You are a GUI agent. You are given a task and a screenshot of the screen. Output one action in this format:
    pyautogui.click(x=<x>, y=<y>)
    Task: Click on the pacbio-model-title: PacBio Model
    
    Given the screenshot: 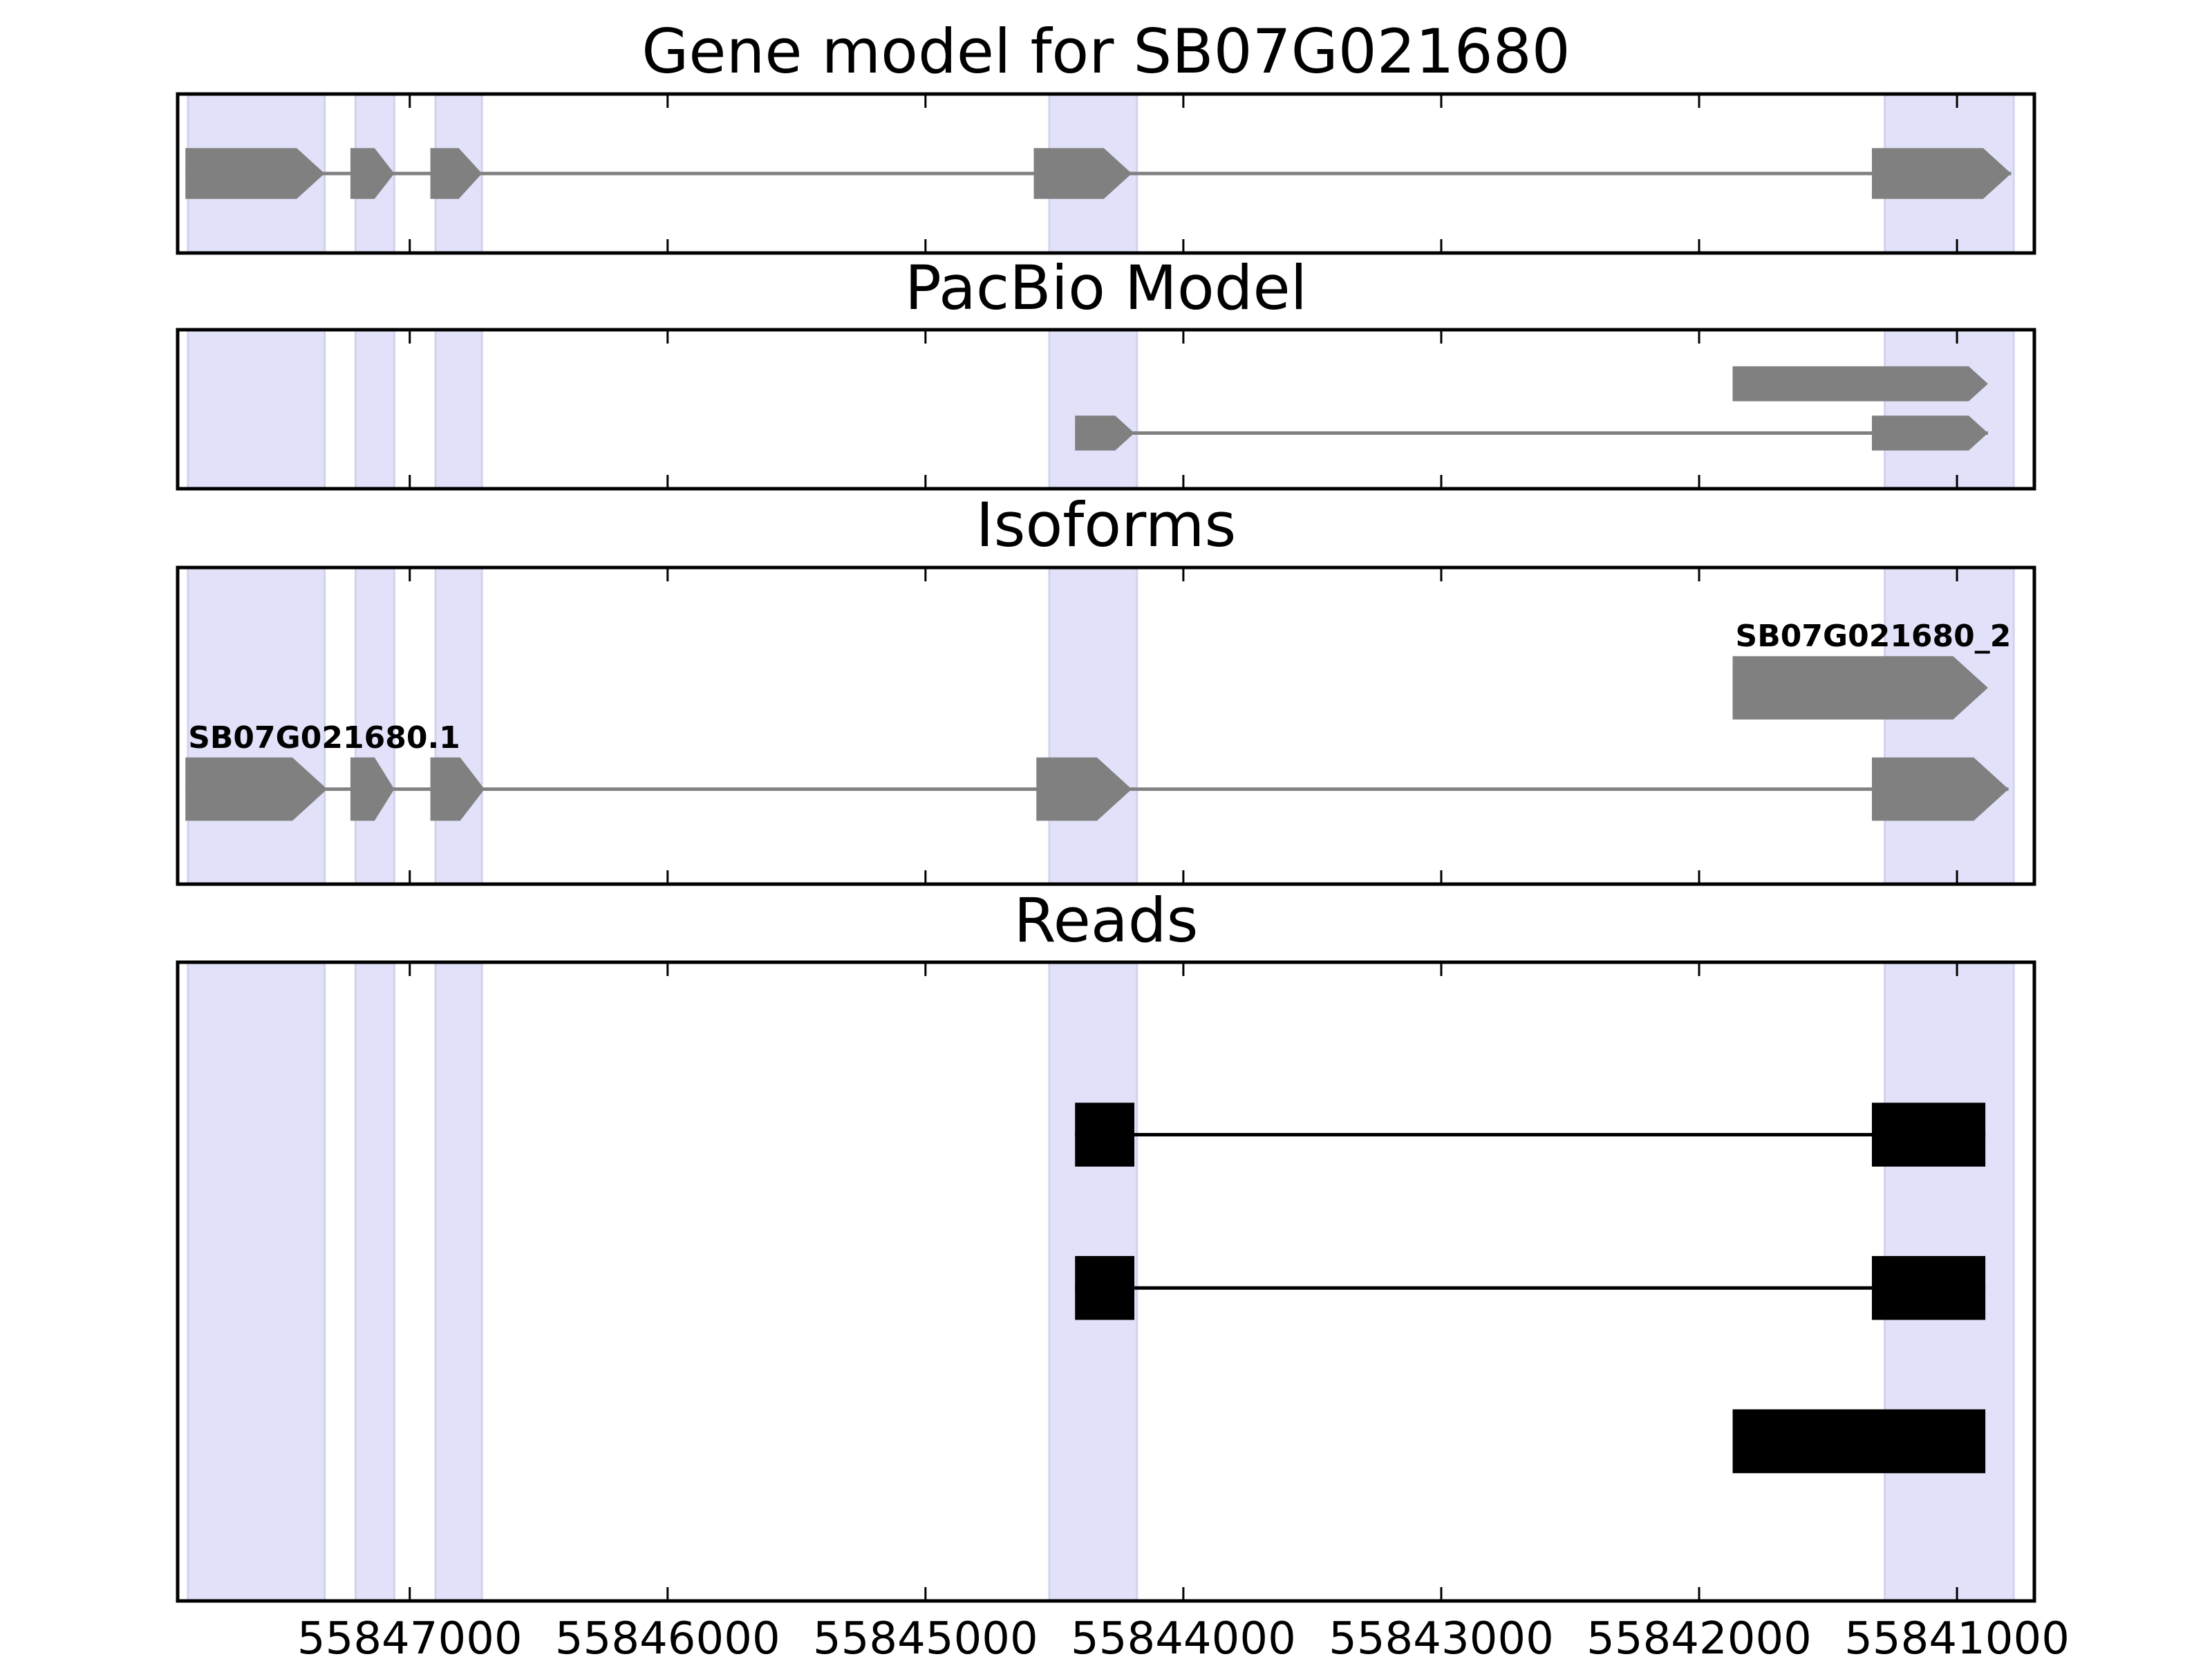 What is the action you would take?
    pyautogui.click(x=1106, y=288)
    